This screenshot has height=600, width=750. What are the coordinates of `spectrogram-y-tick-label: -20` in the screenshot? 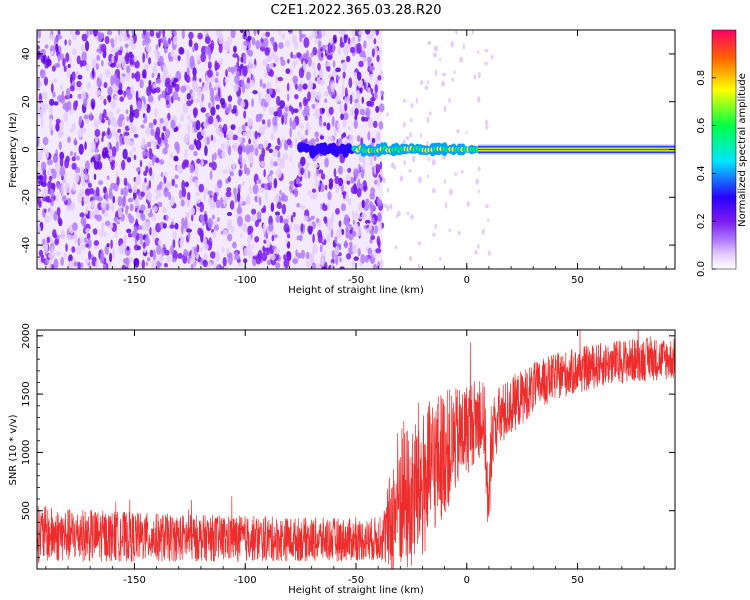 It's located at (26, 197).